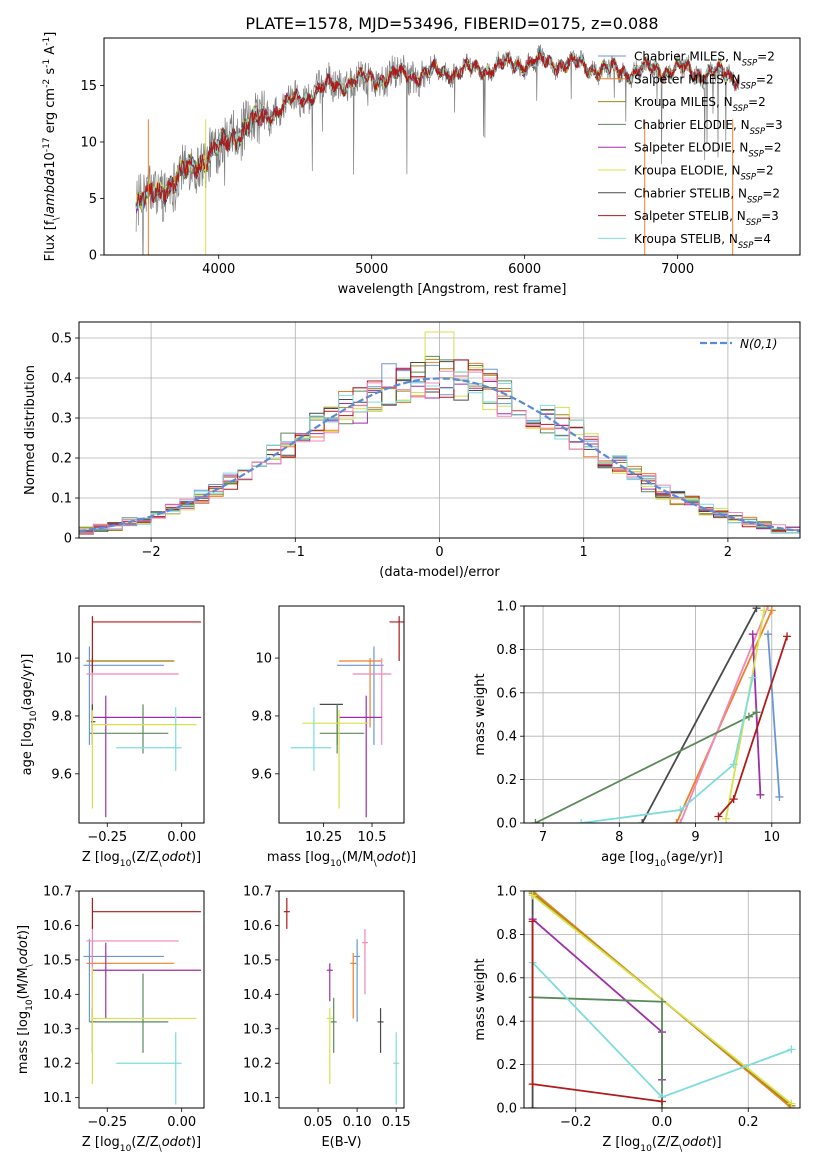  Describe the element at coordinates (61, 499) in the screenshot. I see `y-tick-label: 0.1` at that location.